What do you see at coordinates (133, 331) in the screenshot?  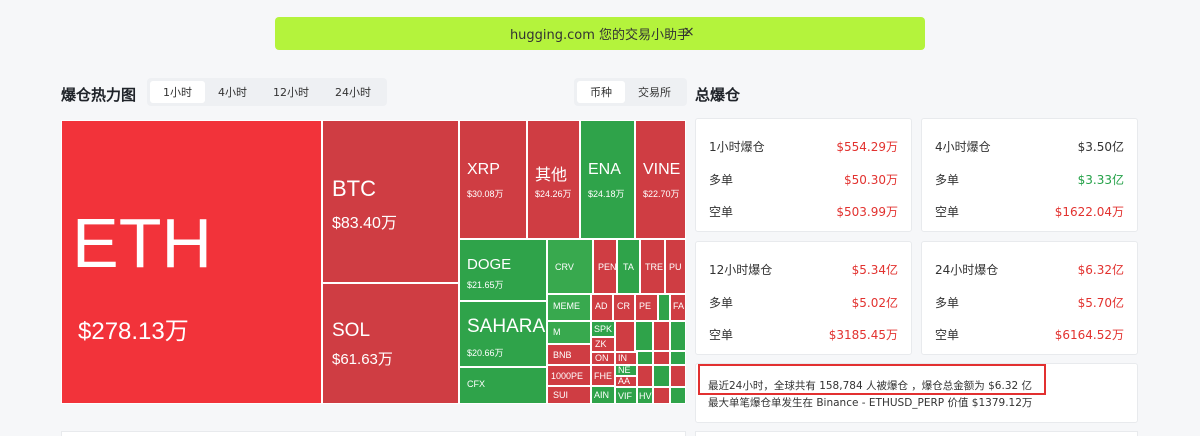 I see `treemap-value: $278.13万` at bounding box center [133, 331].